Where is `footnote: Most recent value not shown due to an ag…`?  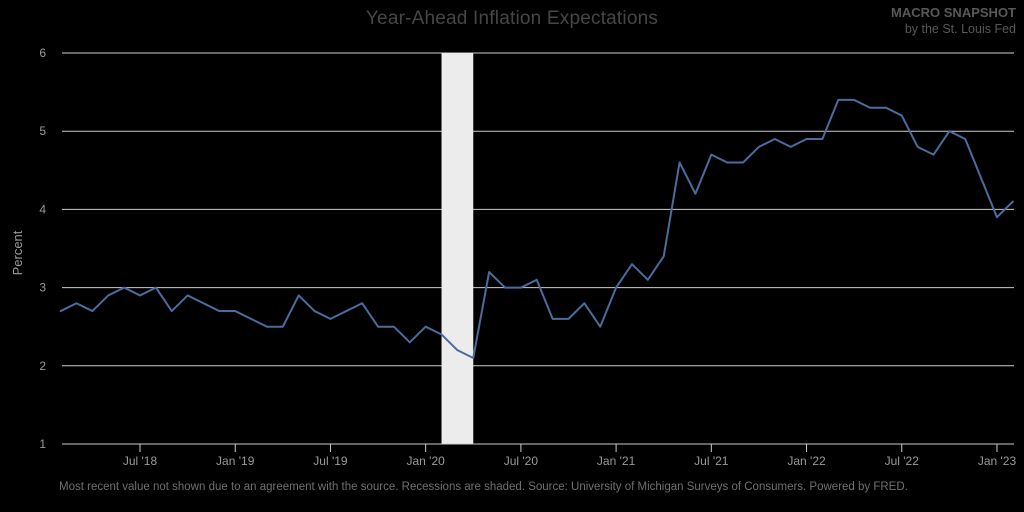 footnote: Most recent value not shown due to an ag… is located at coordinates (483, 487).